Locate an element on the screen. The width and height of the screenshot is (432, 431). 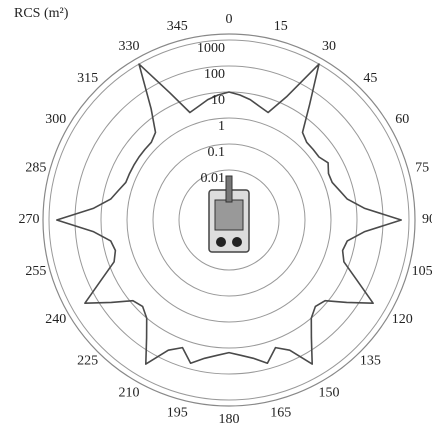
vehicle-turret is located at coordinates (229, 215).